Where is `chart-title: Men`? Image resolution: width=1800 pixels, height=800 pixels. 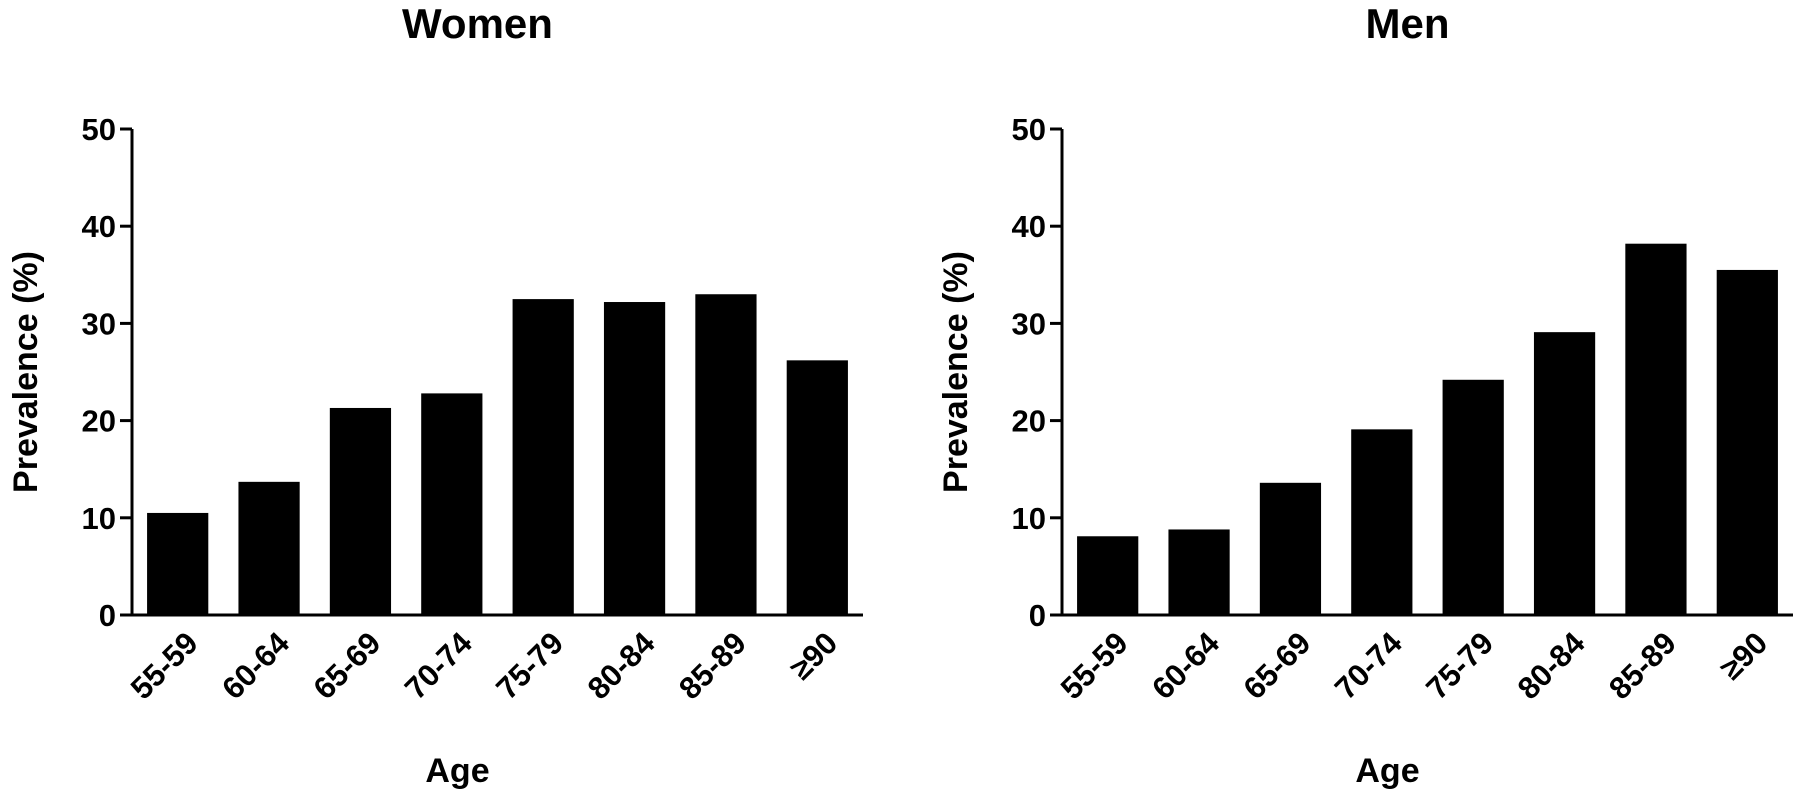 chart-title: Men is located at coordinates (1408, 23).